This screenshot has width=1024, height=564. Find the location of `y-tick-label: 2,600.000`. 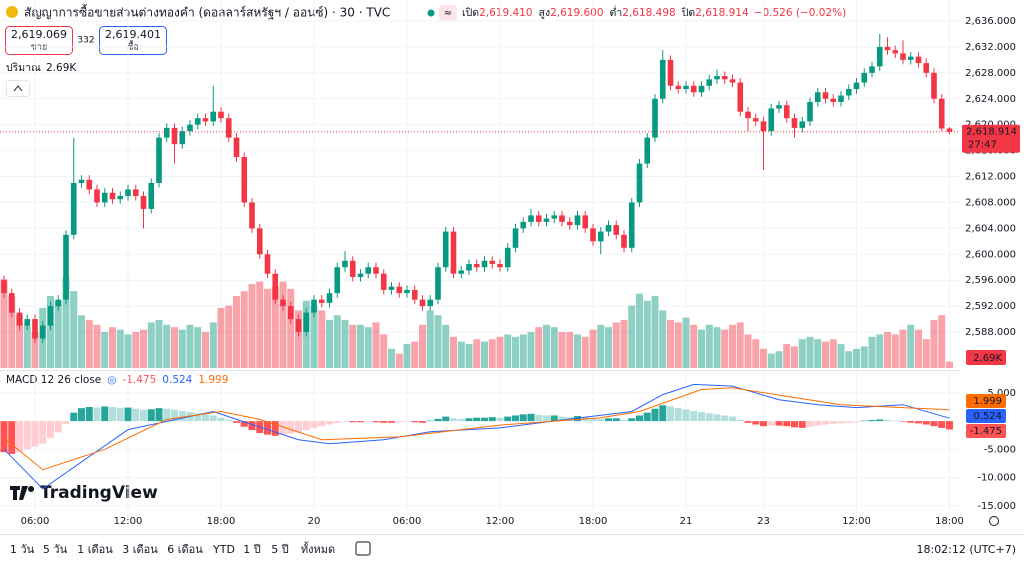

y-tick-label: 2,600.000 is located at coordinates (990, 254).